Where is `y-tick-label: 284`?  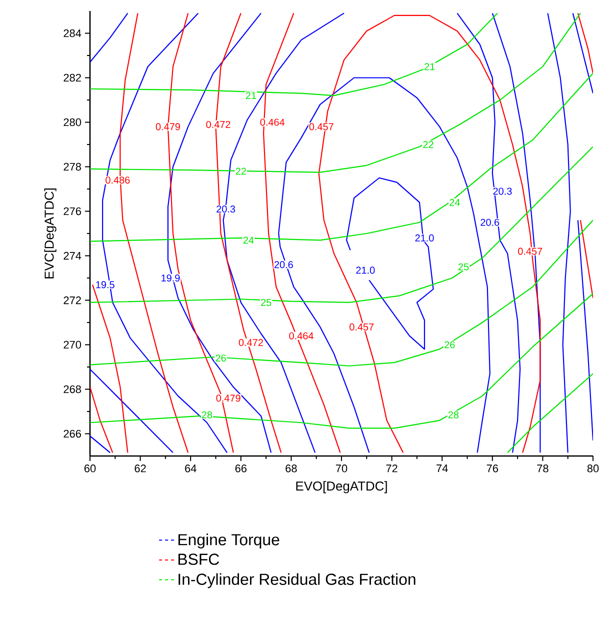
y-tick-label: 284 is located at coordinates (73, 33).